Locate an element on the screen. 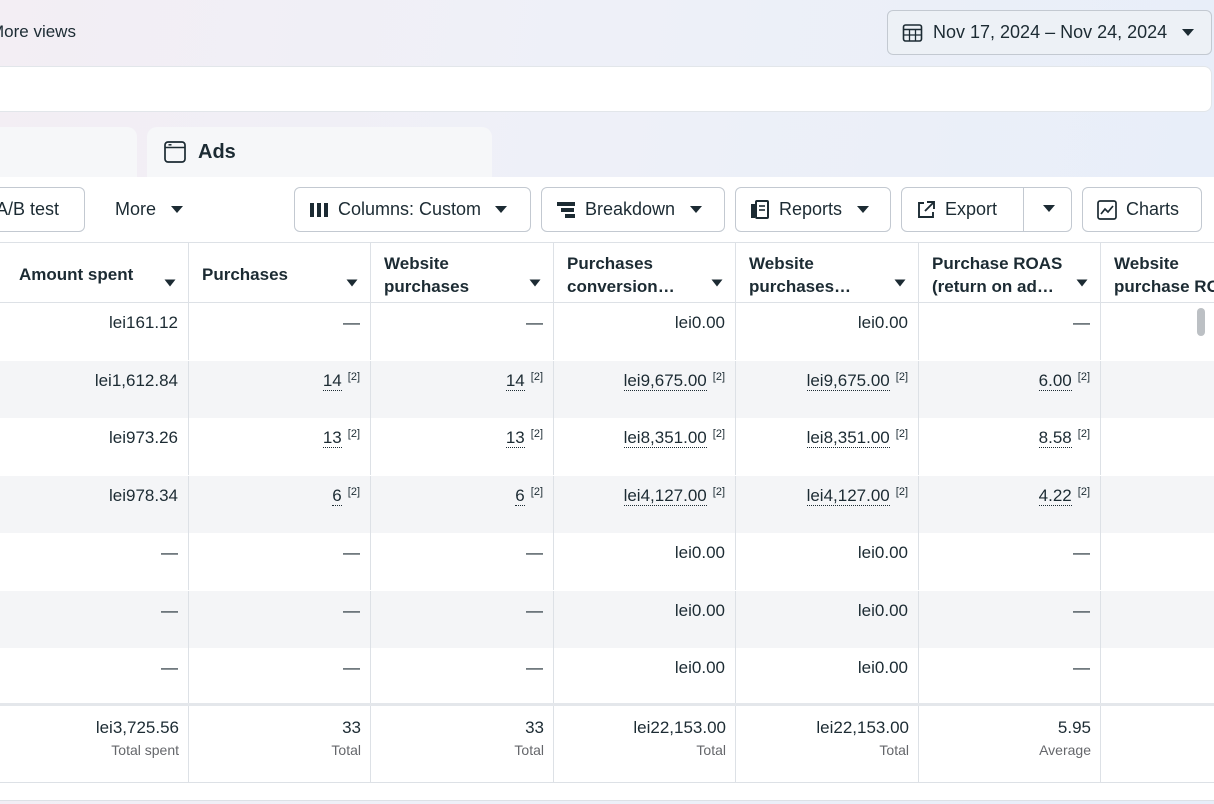 This screenshot has width=1214, height=804. col-header-amount-spent: Amount spent is located at coordinates (94, 273).